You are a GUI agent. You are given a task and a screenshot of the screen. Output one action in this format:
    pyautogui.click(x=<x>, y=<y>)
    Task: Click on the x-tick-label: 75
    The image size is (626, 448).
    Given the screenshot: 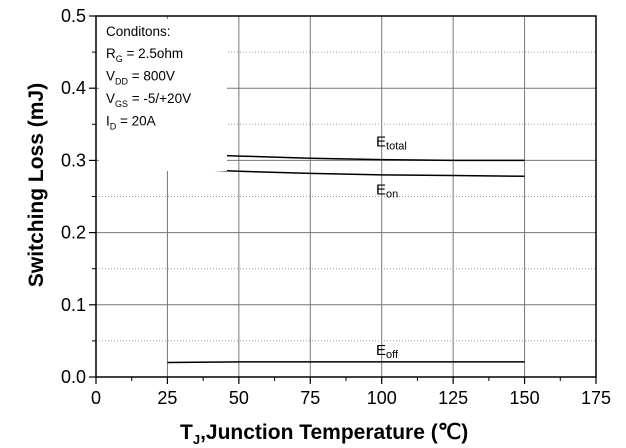 What is the action you would take?
    pyautogui.click(x=310, y=398)
    